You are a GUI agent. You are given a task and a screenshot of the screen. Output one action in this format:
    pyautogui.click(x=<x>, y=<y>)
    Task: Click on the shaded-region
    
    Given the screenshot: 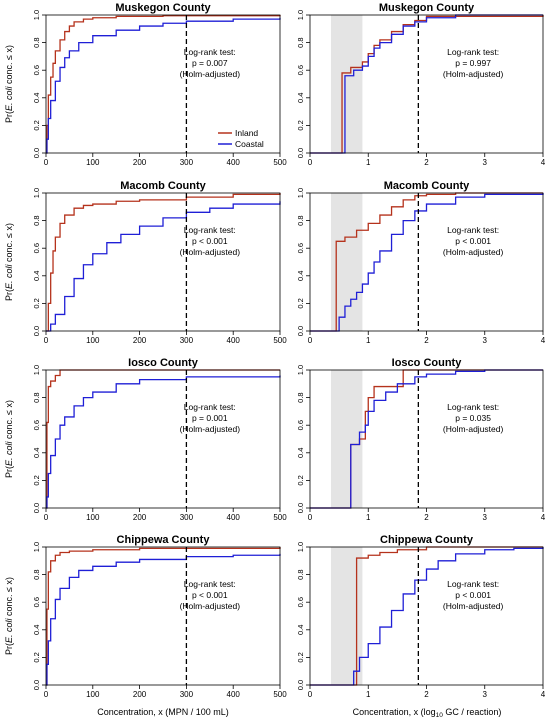 What is the action you would take?
    pyautogui.click(x=346, y=616)
    